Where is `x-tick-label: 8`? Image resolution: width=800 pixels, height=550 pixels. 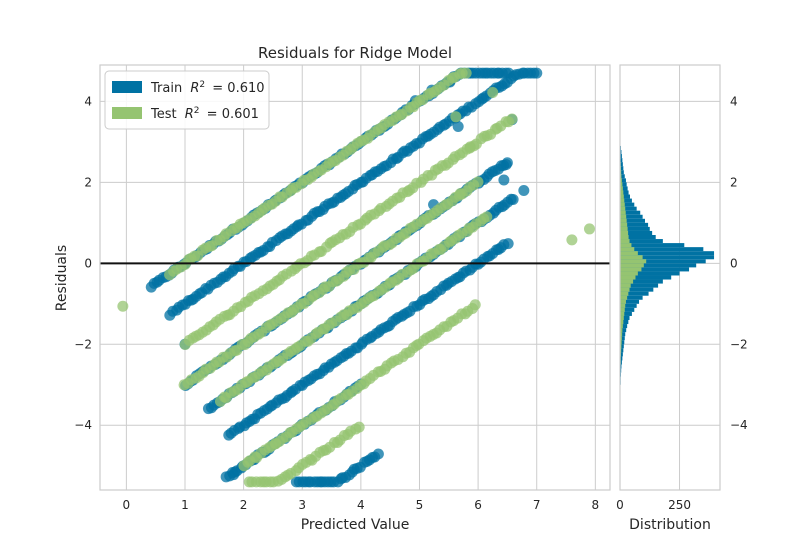
x-tick-label: 8 is located at coordinates (596, 505).